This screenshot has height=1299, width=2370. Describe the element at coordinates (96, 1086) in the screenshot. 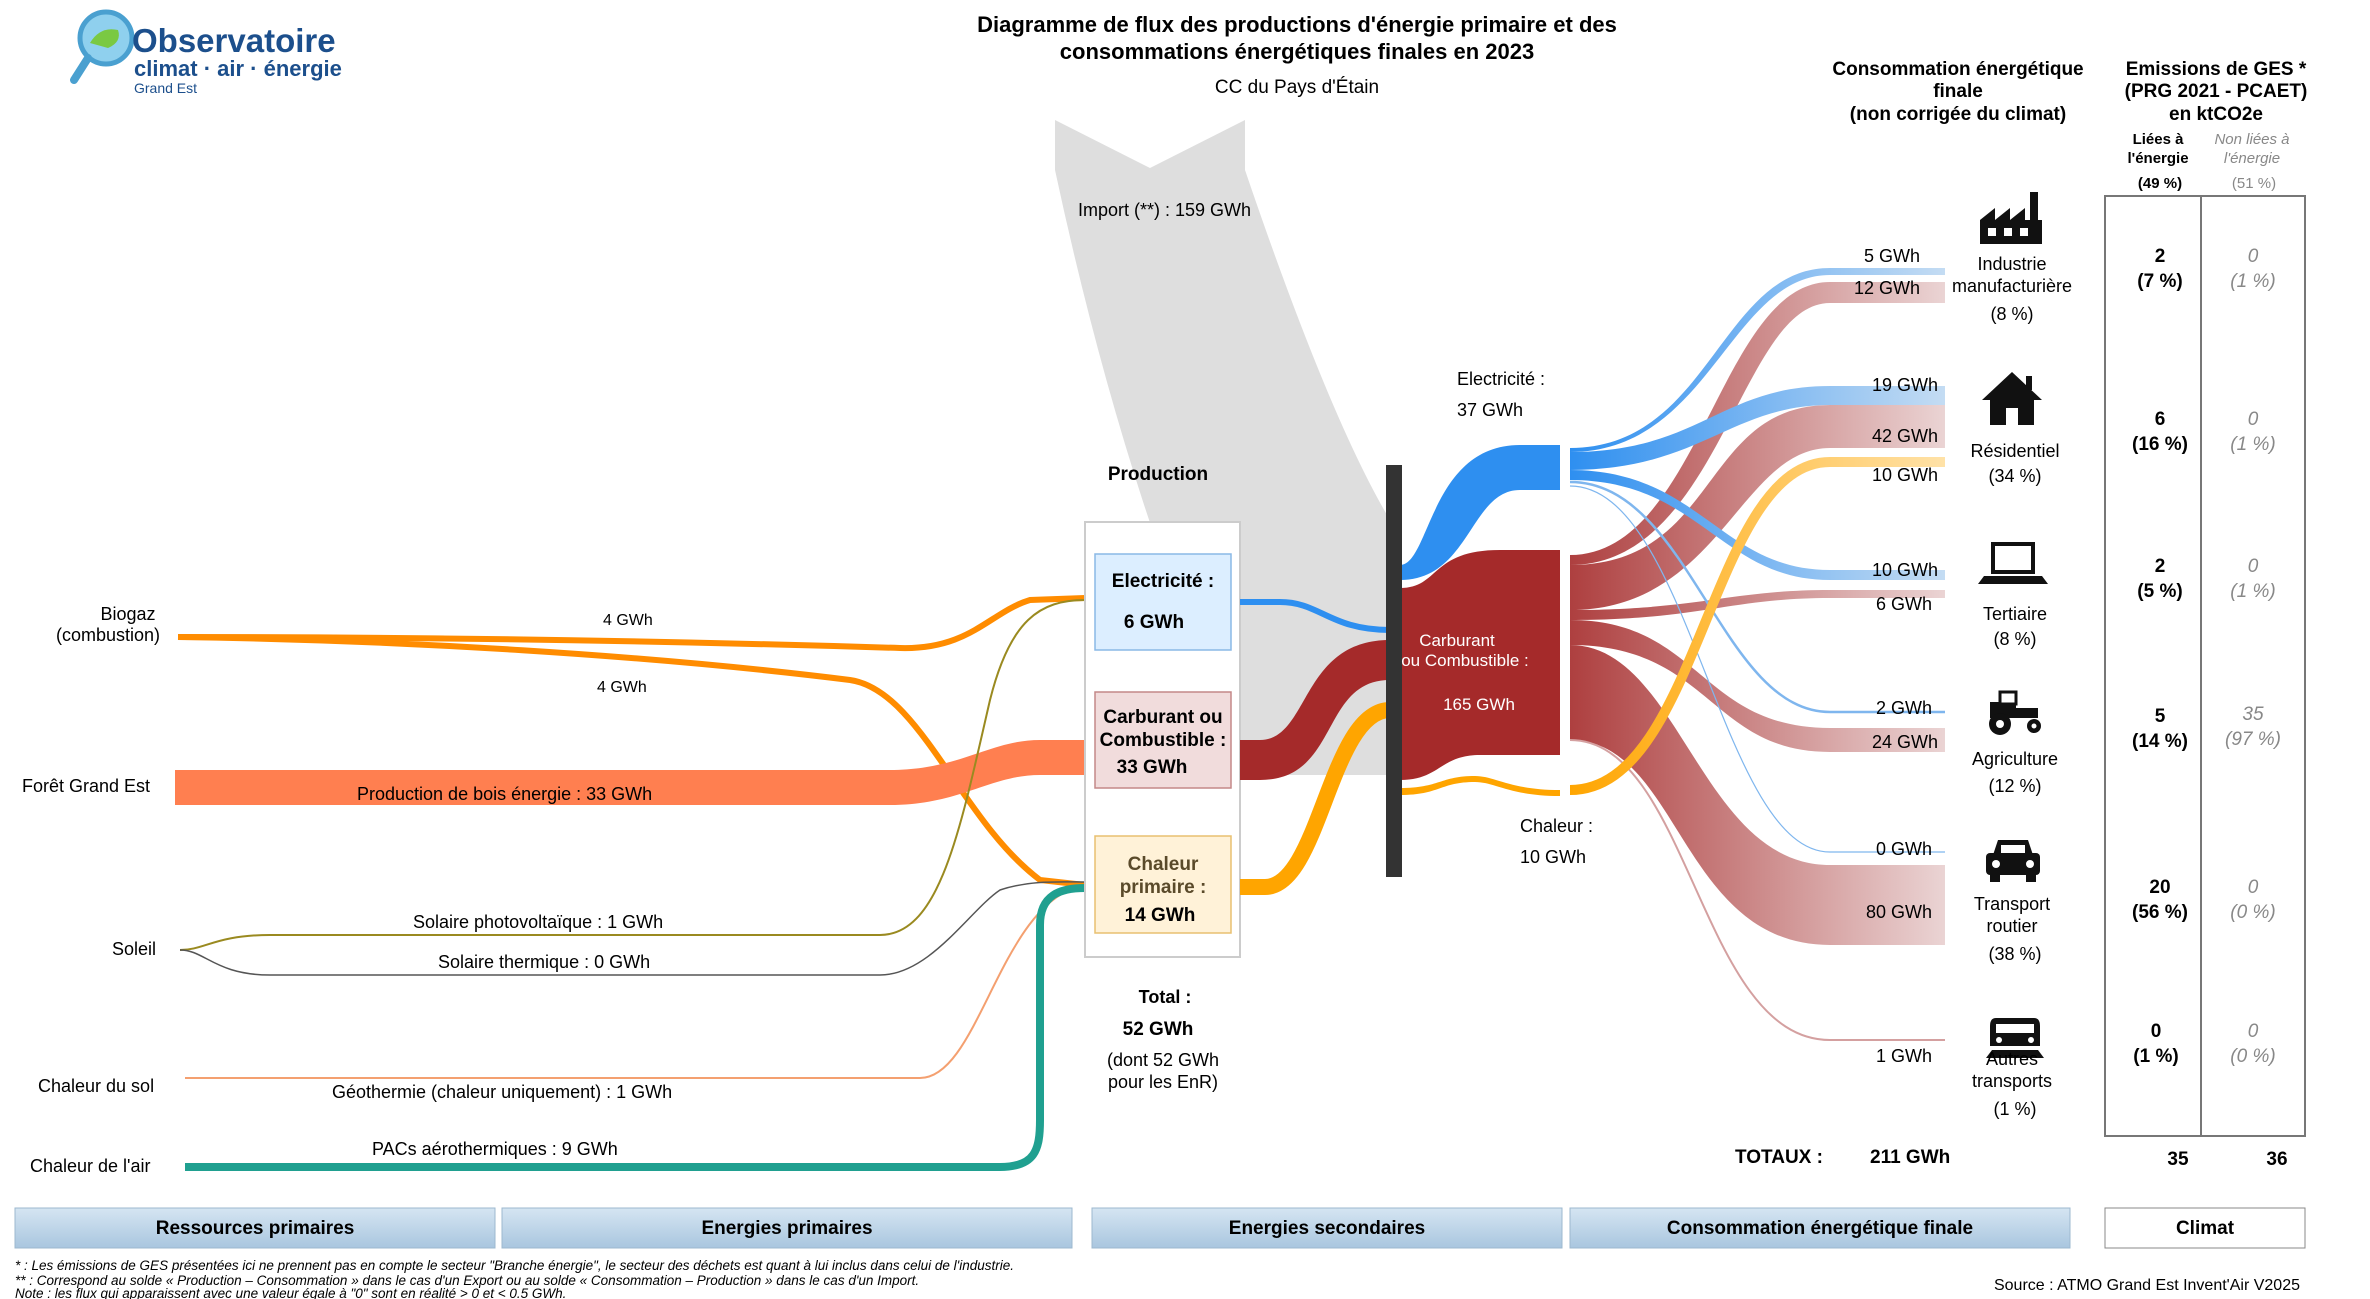

I see `source-ground: Chaleur du sol` at that location.